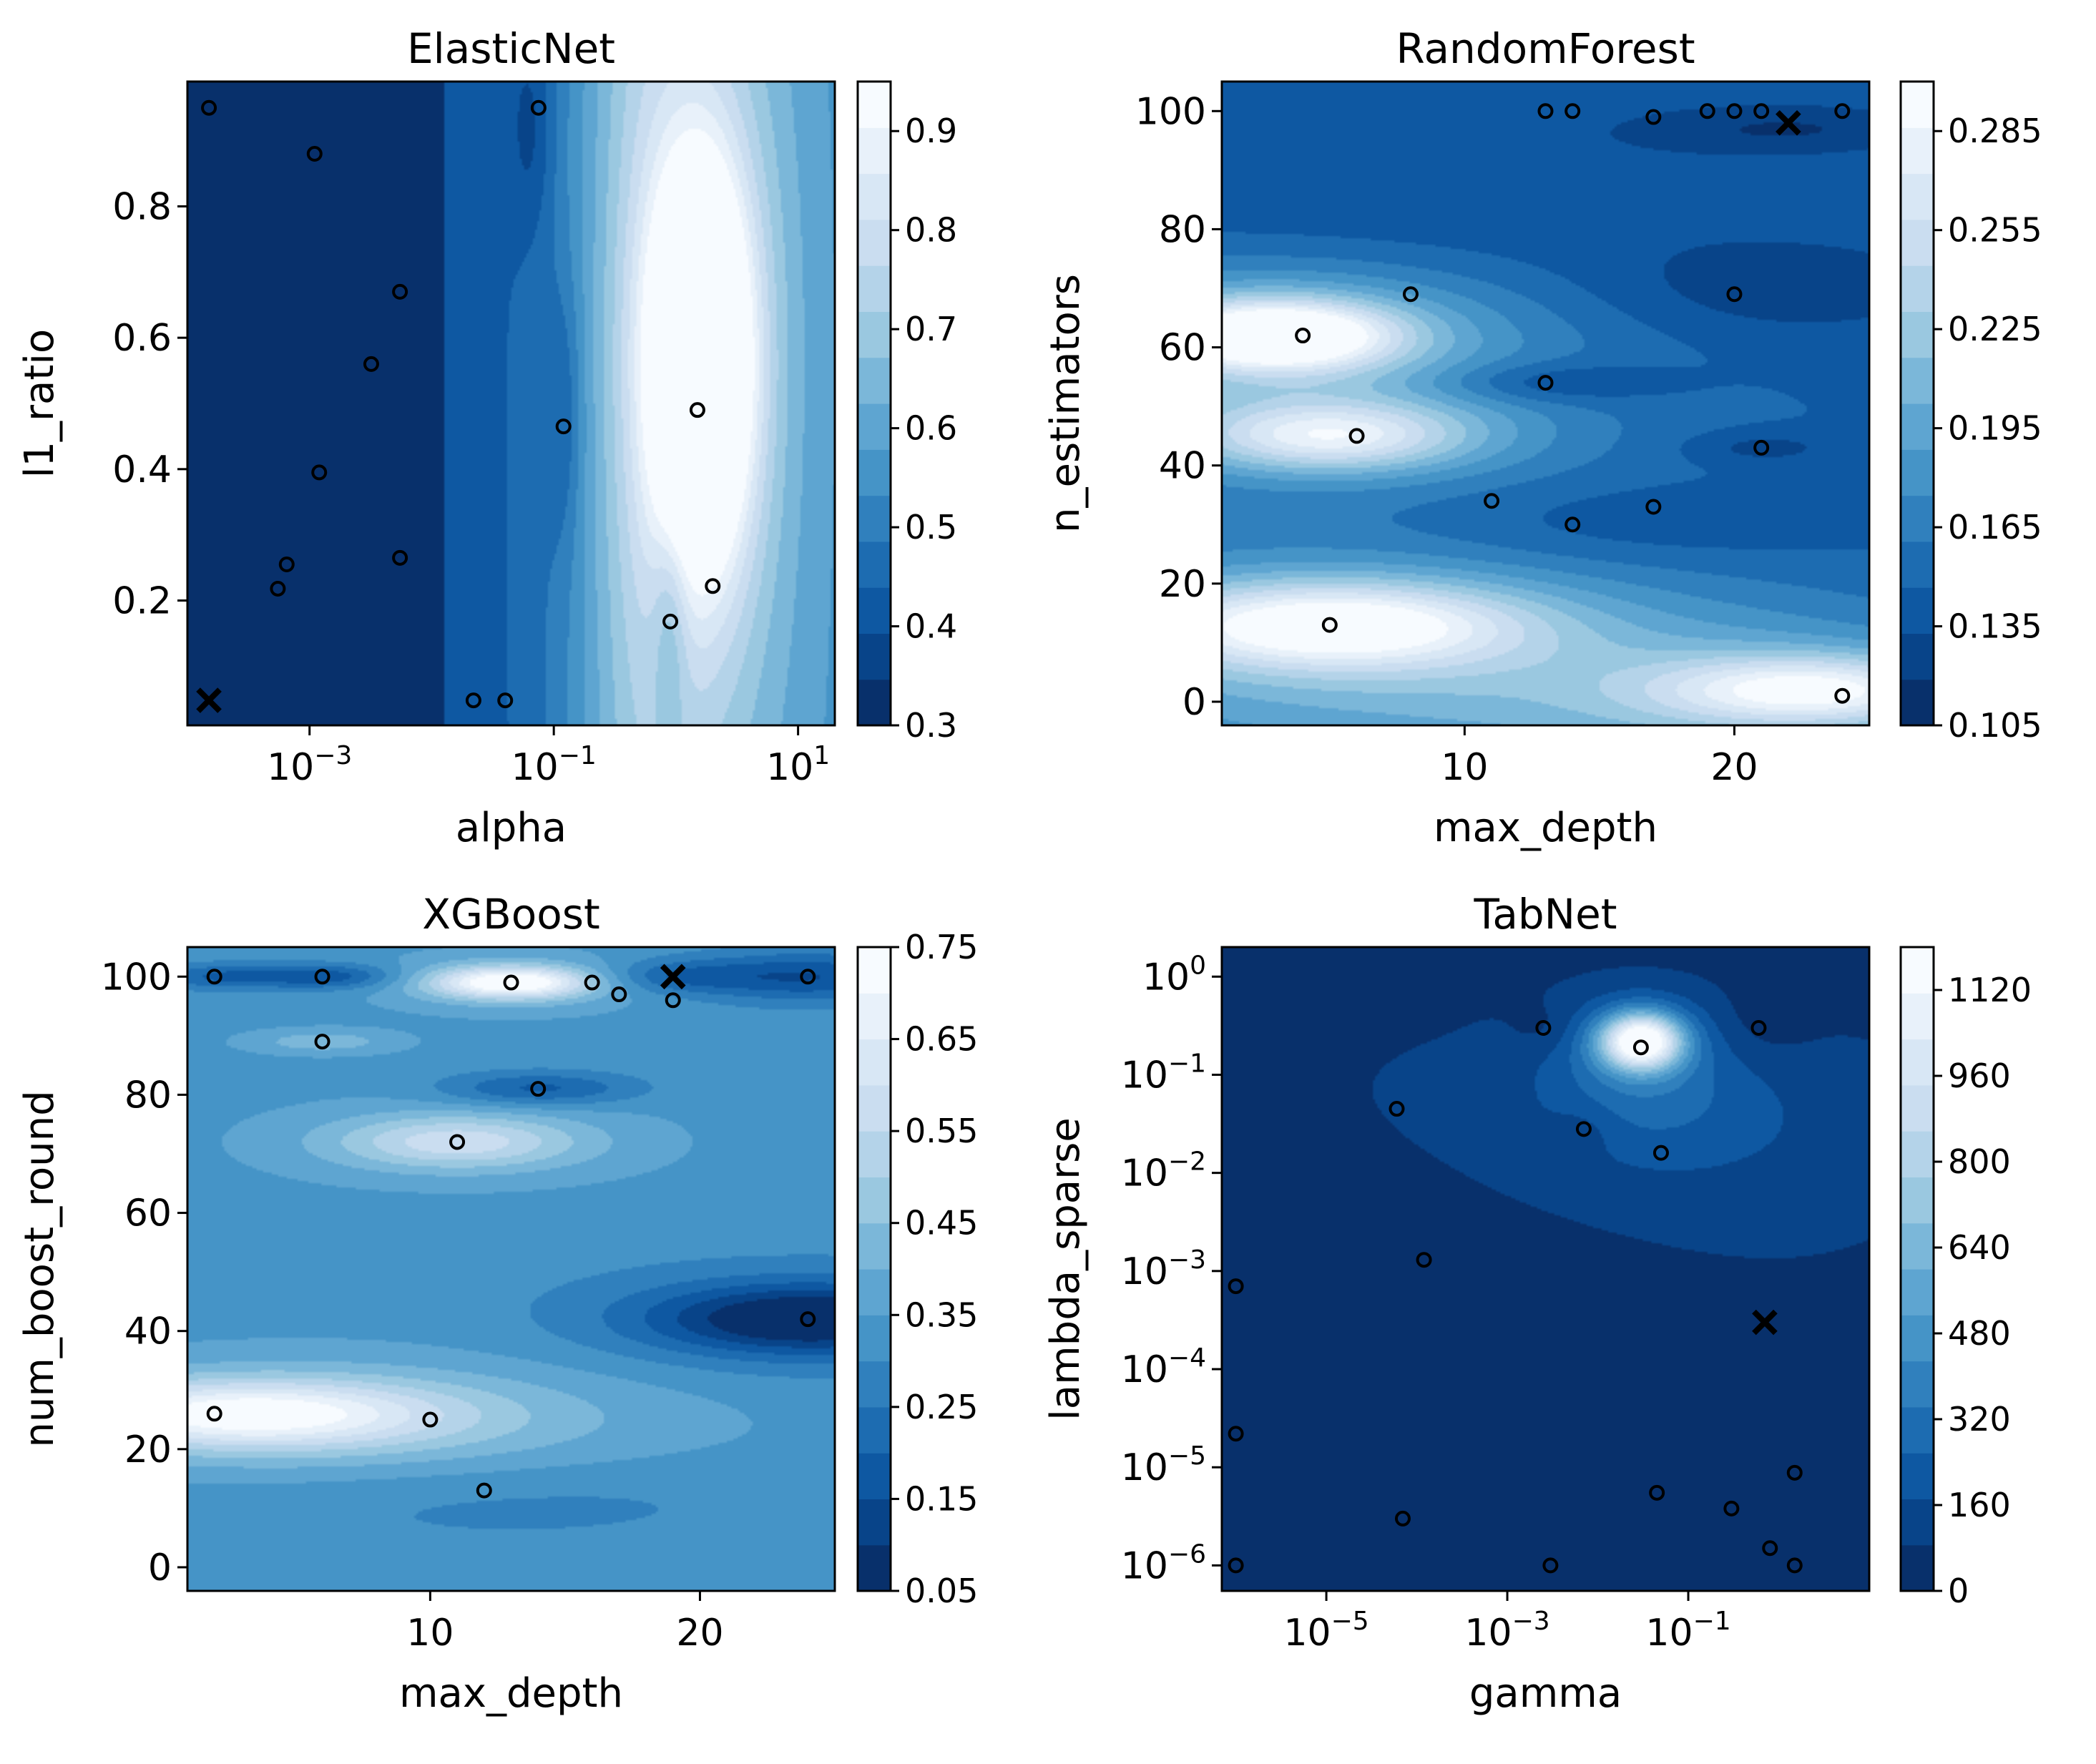  What do you see at coordinates (1979, 1162) in the screenshot?
I see `colorbar-tick-label: 800` at bounding box center [1979, 1162].